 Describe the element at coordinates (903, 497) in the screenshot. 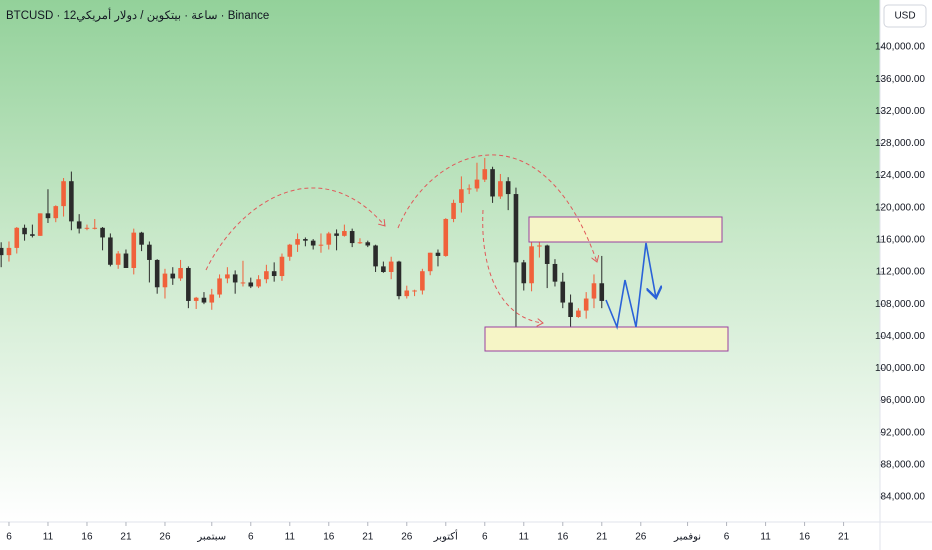

I see `y-tick-label: 84,000.00` at that location.